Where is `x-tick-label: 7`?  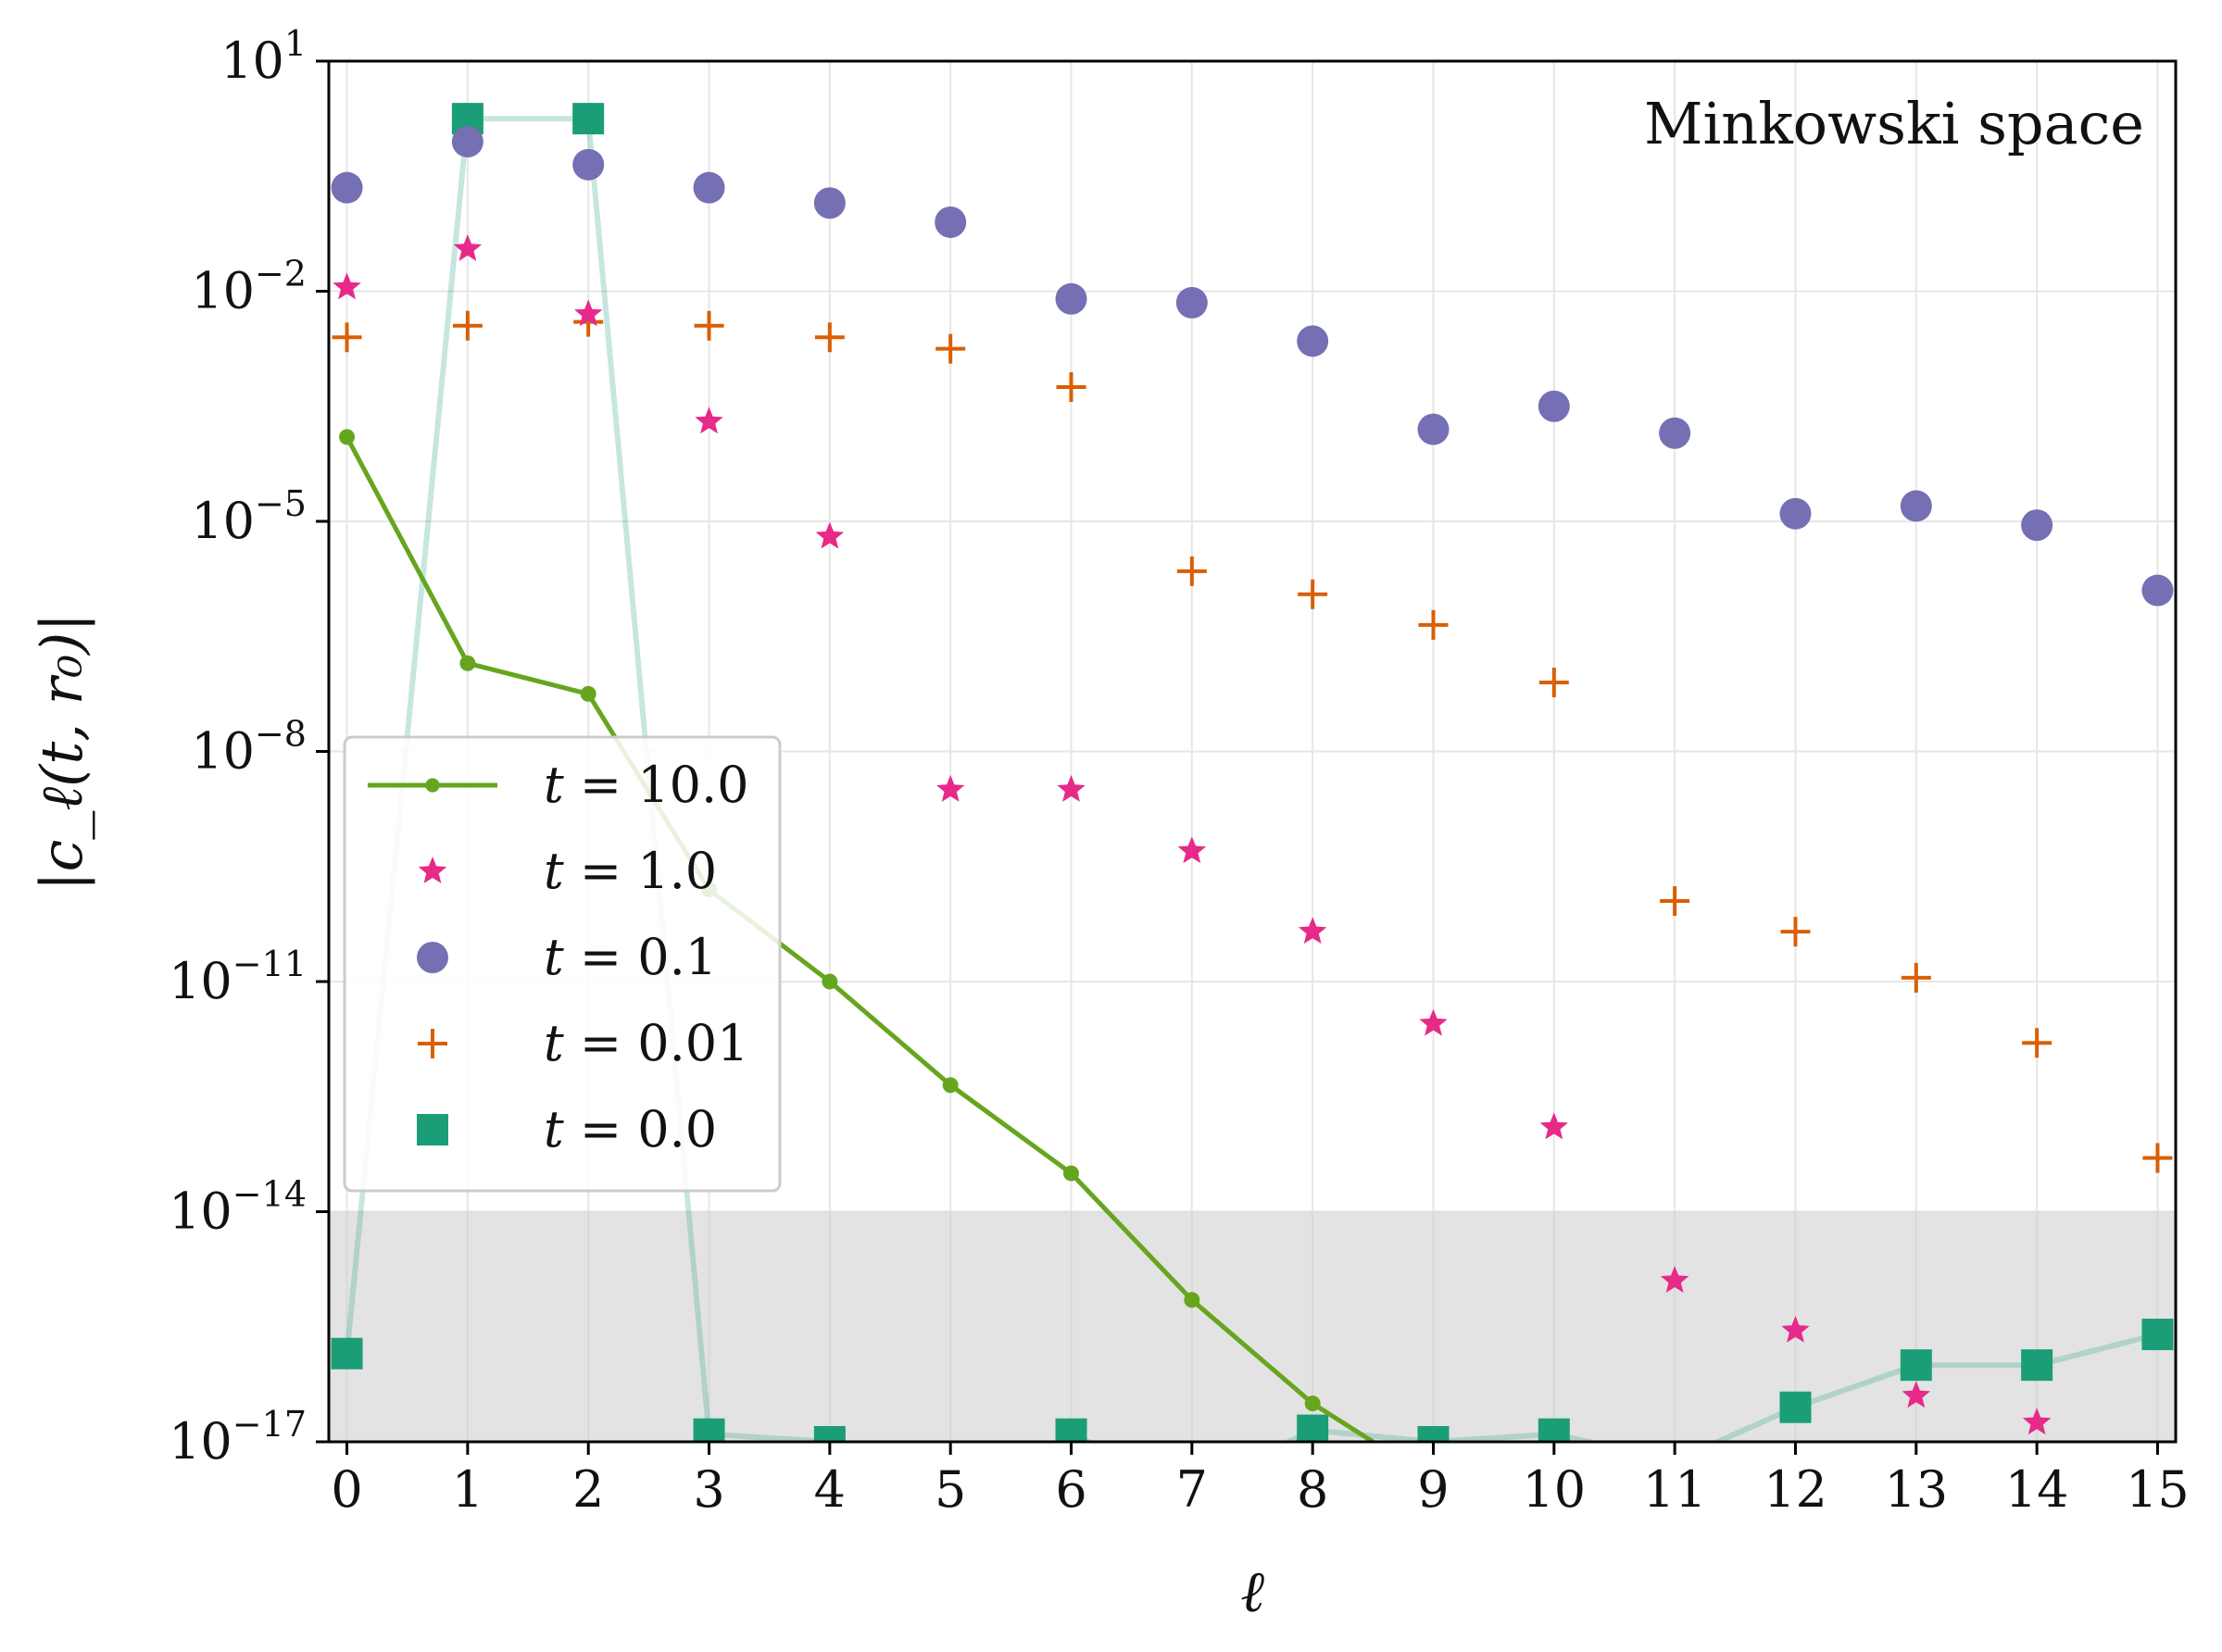
x-tick-label: 7 is located at coordinates (1192, 1489).